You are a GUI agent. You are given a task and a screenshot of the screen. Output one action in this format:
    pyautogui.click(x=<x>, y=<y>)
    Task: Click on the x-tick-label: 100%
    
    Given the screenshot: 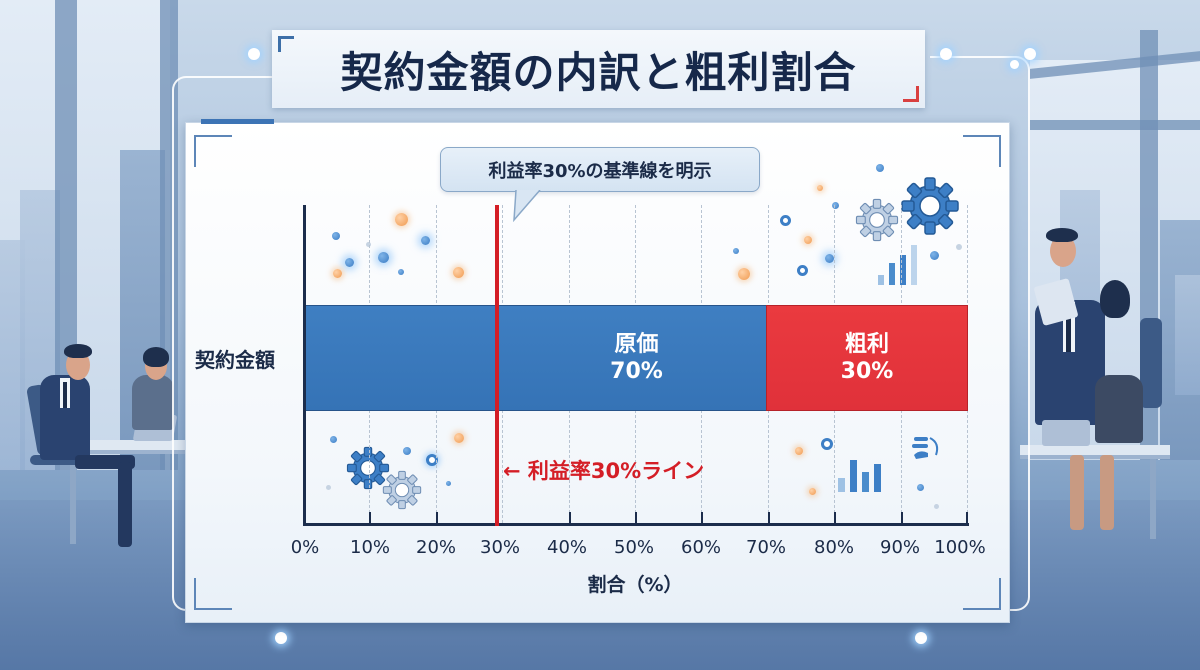 What is the action you would take?
    pyautogui.click(x=960, y=547)
    